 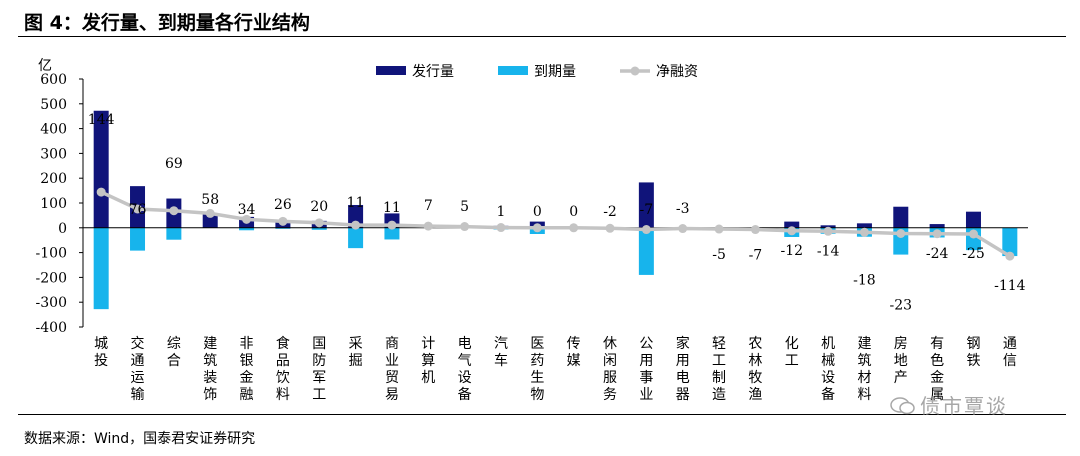 I want to click on top-rule, so click(x=542, y=36).